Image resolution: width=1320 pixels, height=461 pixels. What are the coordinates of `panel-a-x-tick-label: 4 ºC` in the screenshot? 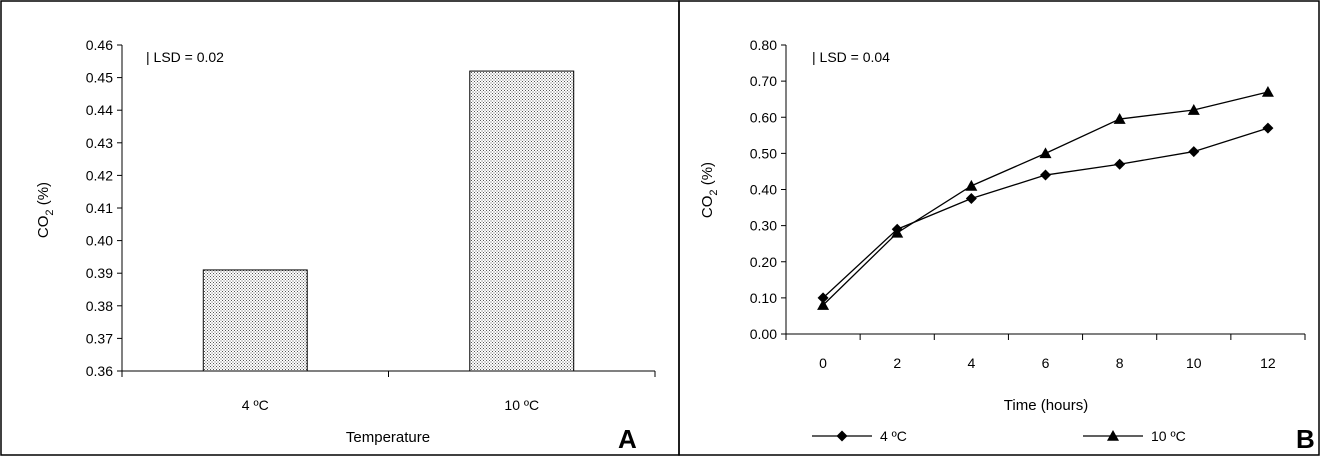 It's located at (255, 405).